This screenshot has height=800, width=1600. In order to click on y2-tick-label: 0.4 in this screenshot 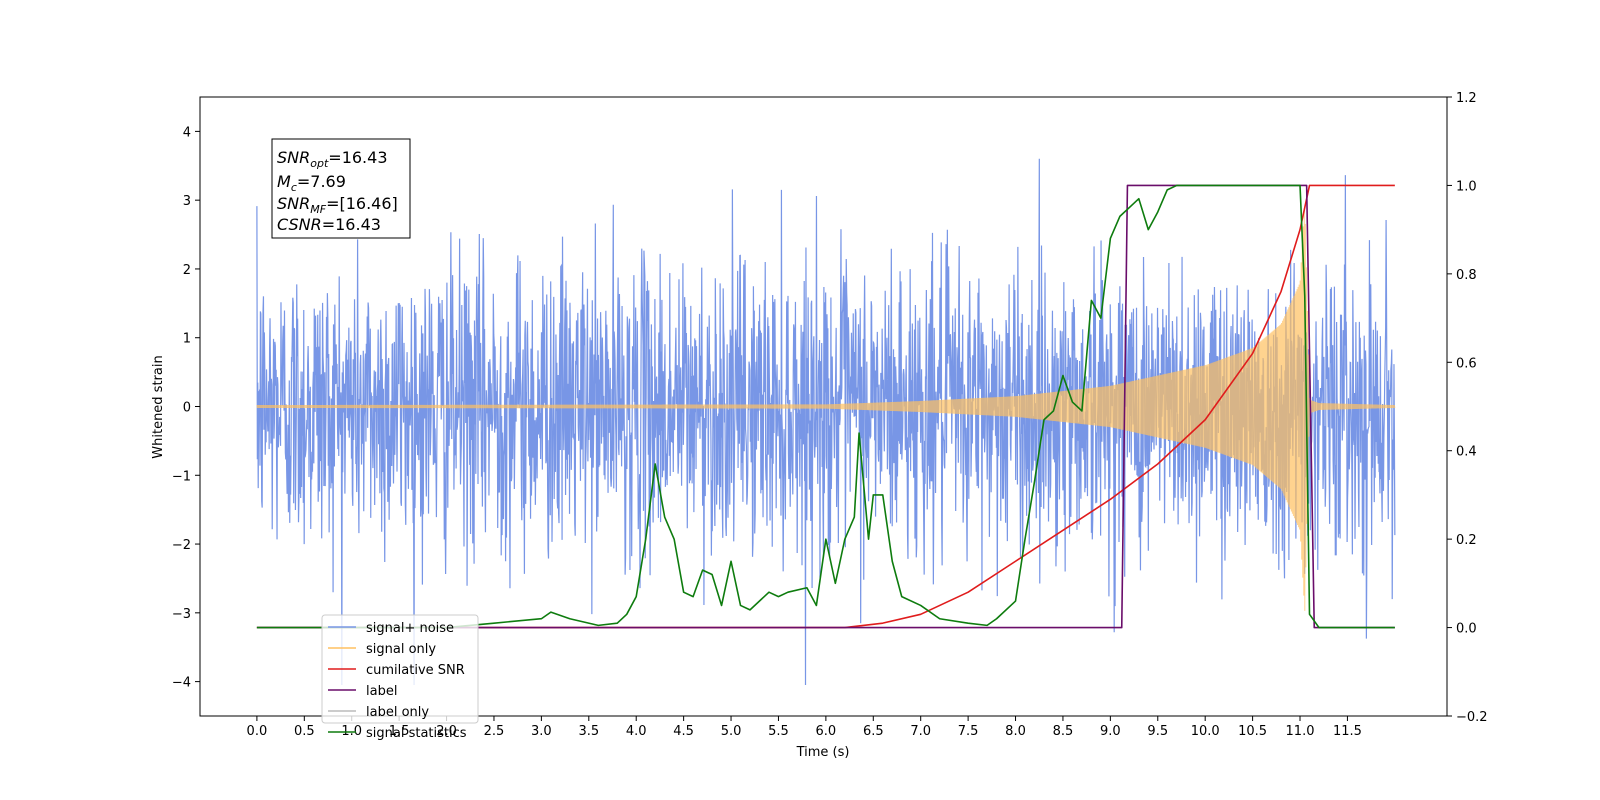, I will do `click(1466, 452)`.